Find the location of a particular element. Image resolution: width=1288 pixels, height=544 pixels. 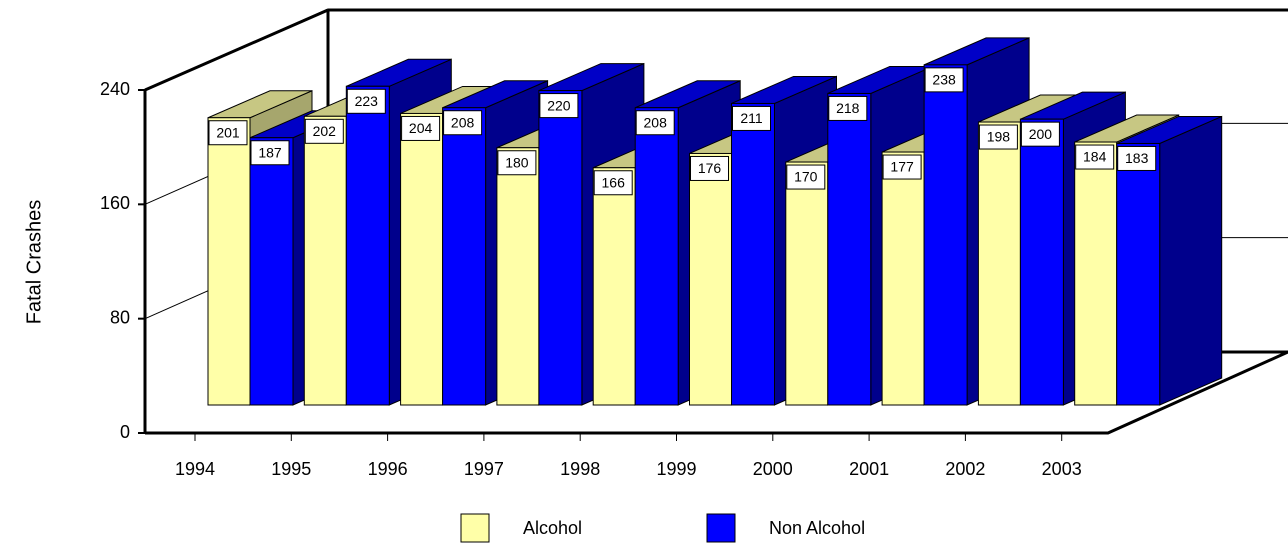

value-label: 223 is located at coordinates (367, 101).